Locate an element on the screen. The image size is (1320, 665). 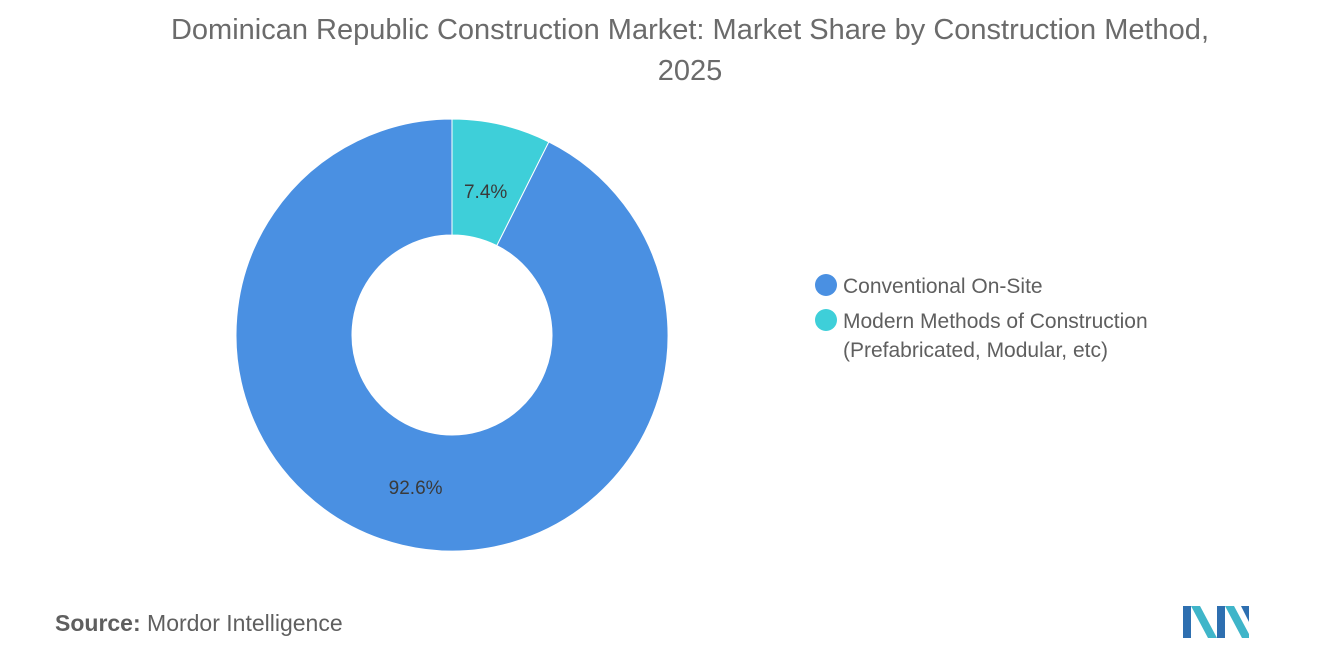
legend-item-conventional: Conventional On-Site is located at coordinates (1001, 286).